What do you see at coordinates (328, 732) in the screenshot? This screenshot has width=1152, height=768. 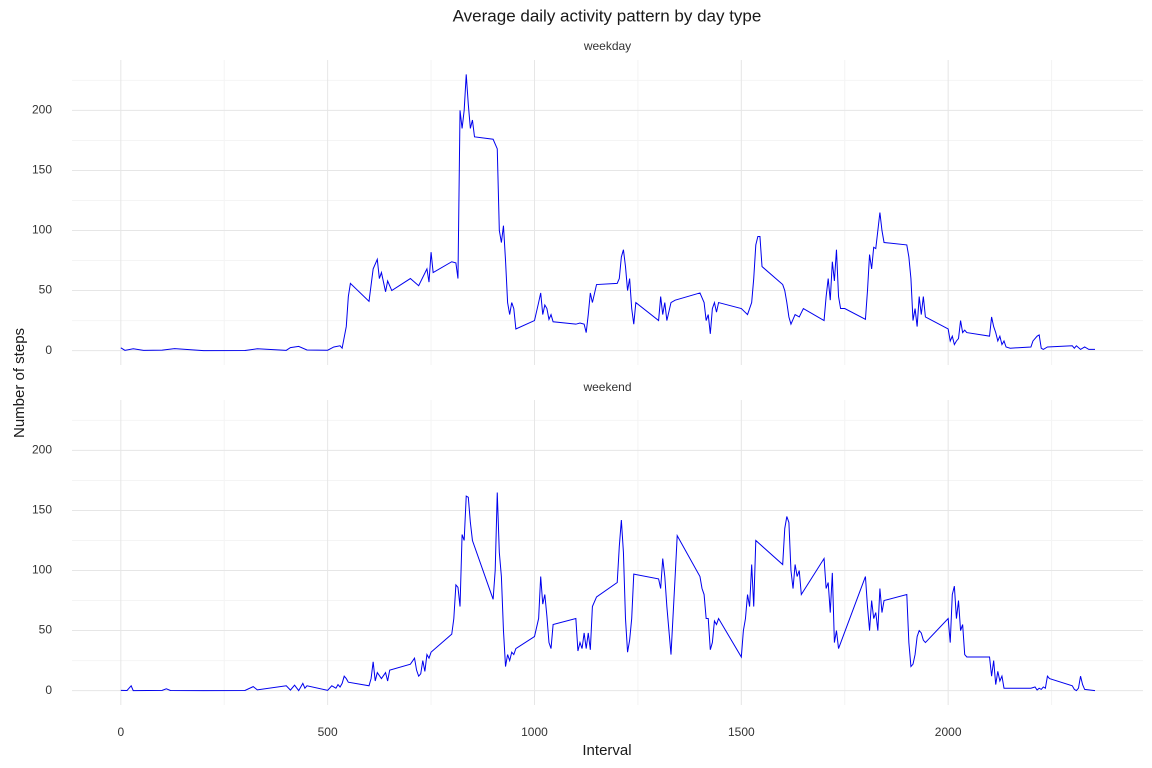 I see `x-tick-label: 500` at bounding box center [328, 732].